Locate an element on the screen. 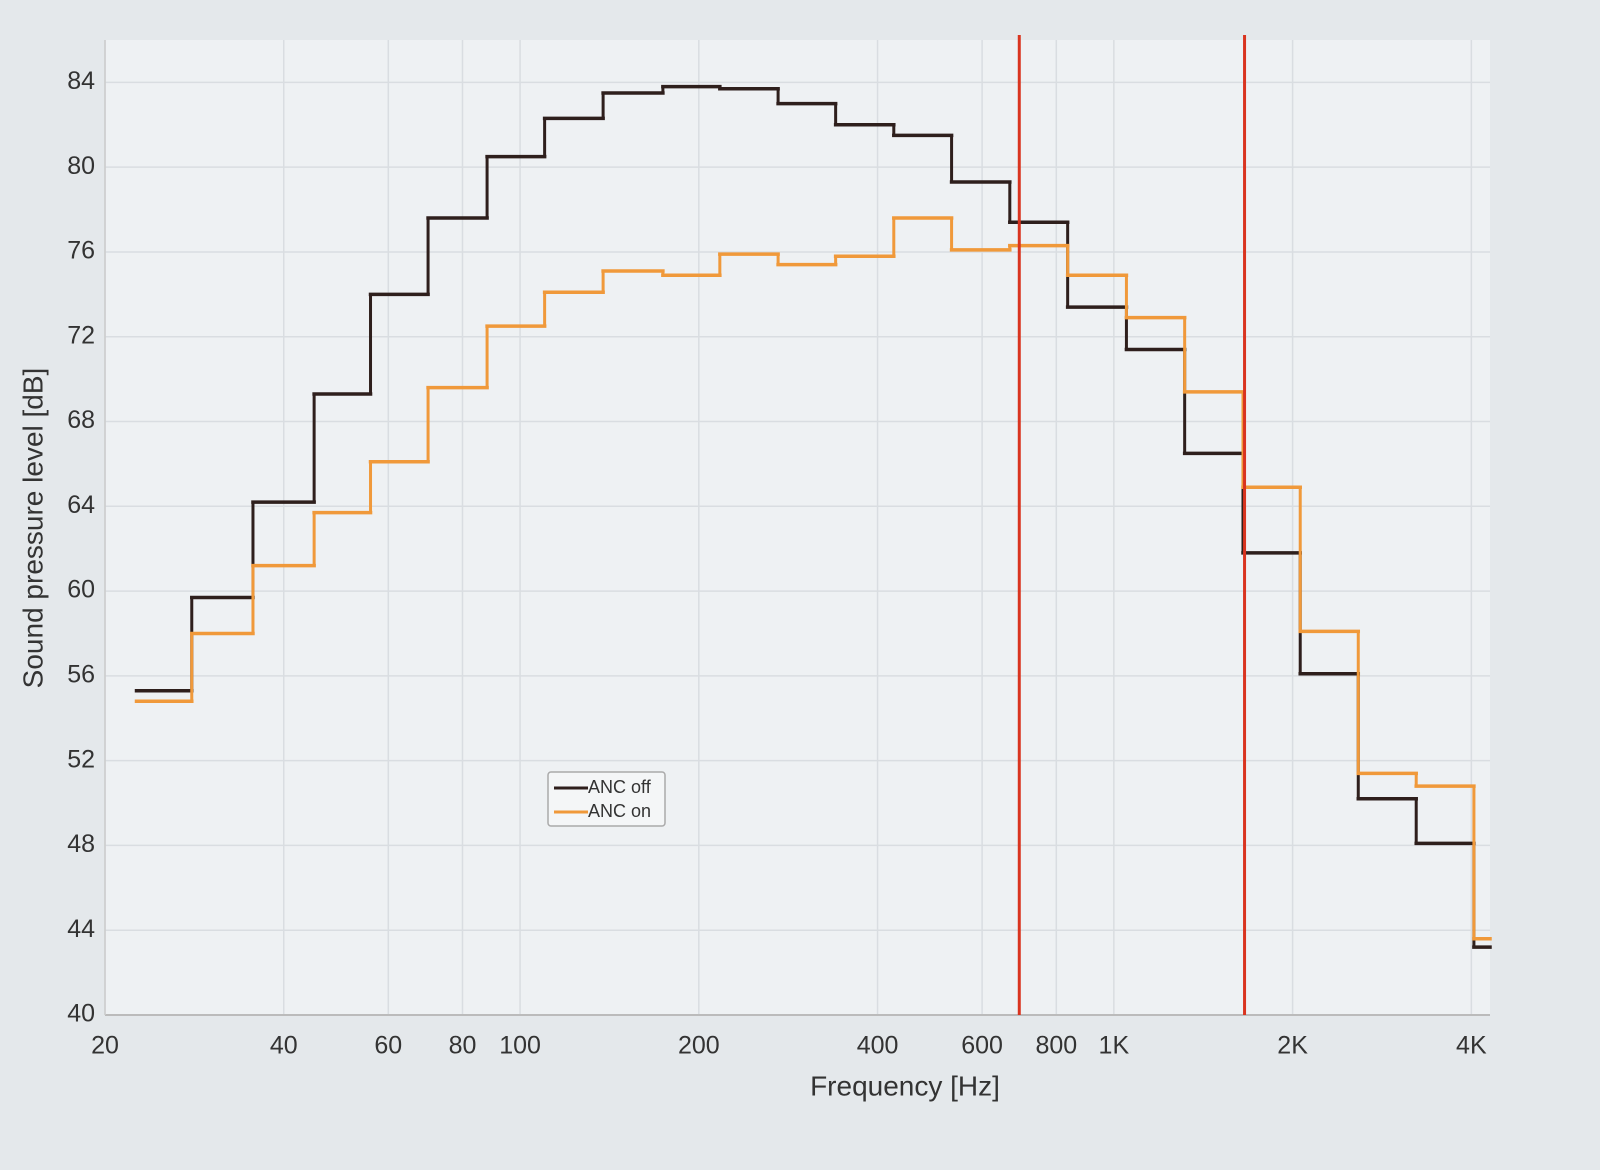  x-tick-label: 4K is located at coordinates (1471, 1046).